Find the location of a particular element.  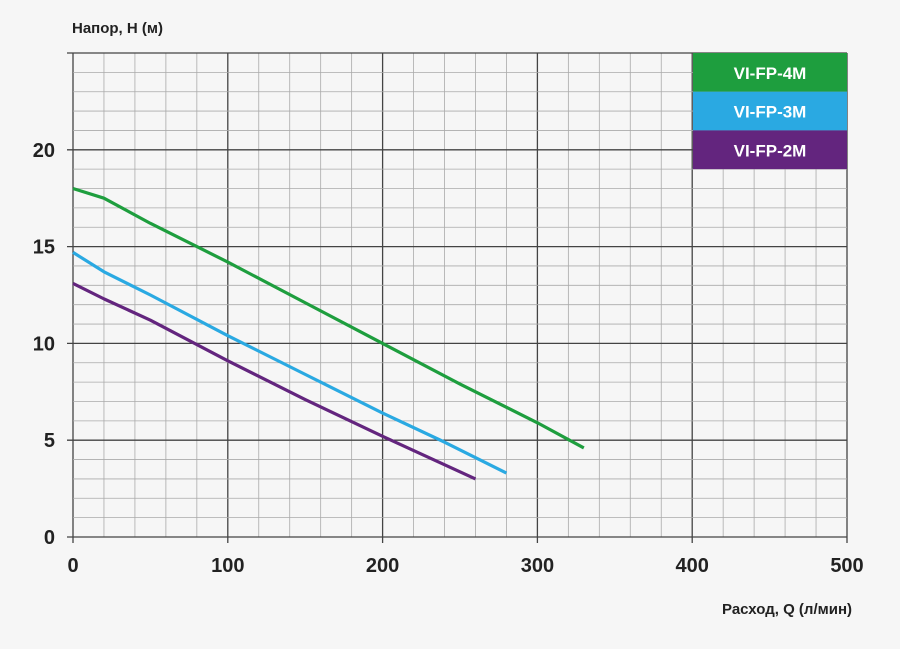

y-tick-label: 5 is located at coordinates (49, 441).